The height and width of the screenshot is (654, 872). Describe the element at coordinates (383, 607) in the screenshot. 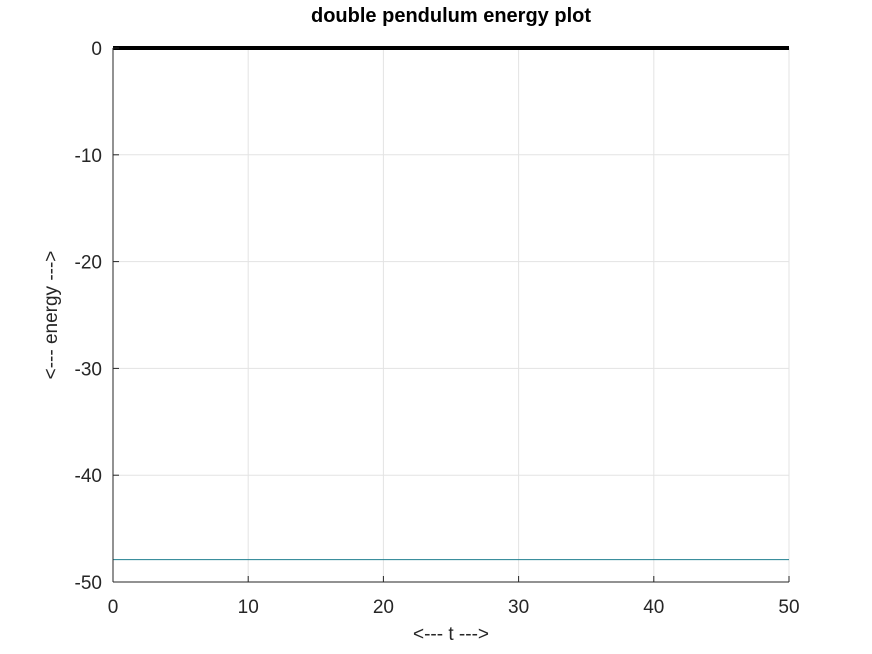

I see `x-tick-label: 20` at that location.